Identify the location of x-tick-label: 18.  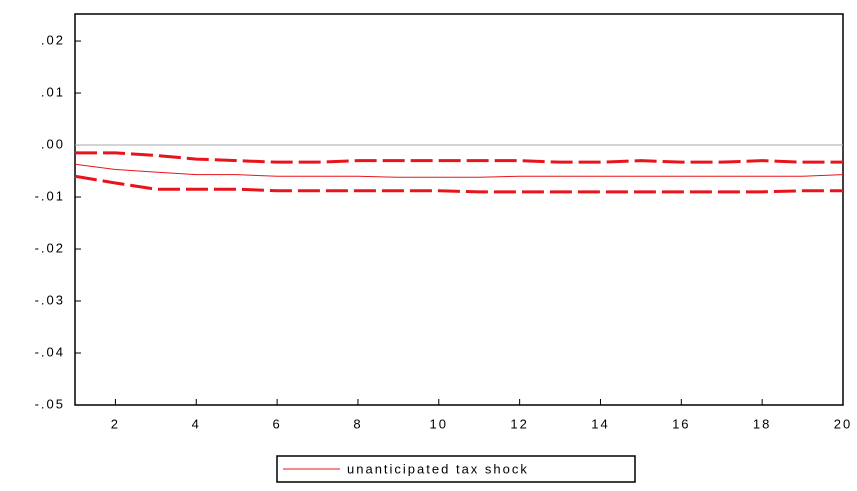
(762, 423).